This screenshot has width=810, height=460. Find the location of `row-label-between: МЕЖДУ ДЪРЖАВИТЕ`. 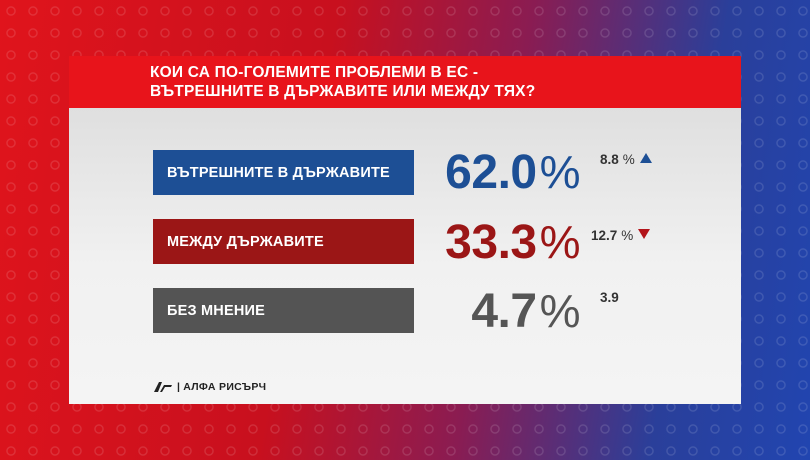

row-label-between: МЕЖДУ ДЪРЖАВИТЕ is located at coordinates (283, 241).